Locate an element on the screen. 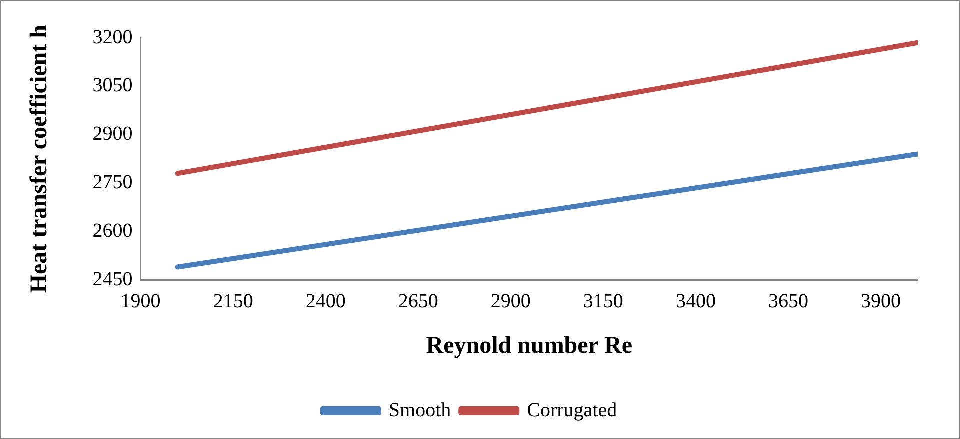  y-tick-label: 2600 is located at coordinates (112, 231).